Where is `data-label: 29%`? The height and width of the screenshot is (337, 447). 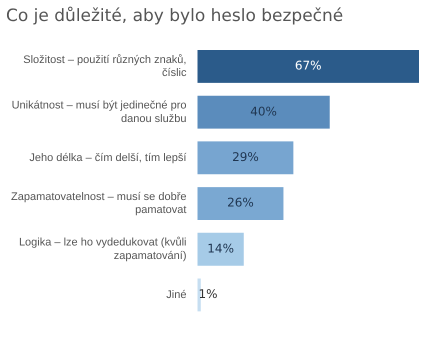
data-label: 29% is located at coordinates (245, 157).